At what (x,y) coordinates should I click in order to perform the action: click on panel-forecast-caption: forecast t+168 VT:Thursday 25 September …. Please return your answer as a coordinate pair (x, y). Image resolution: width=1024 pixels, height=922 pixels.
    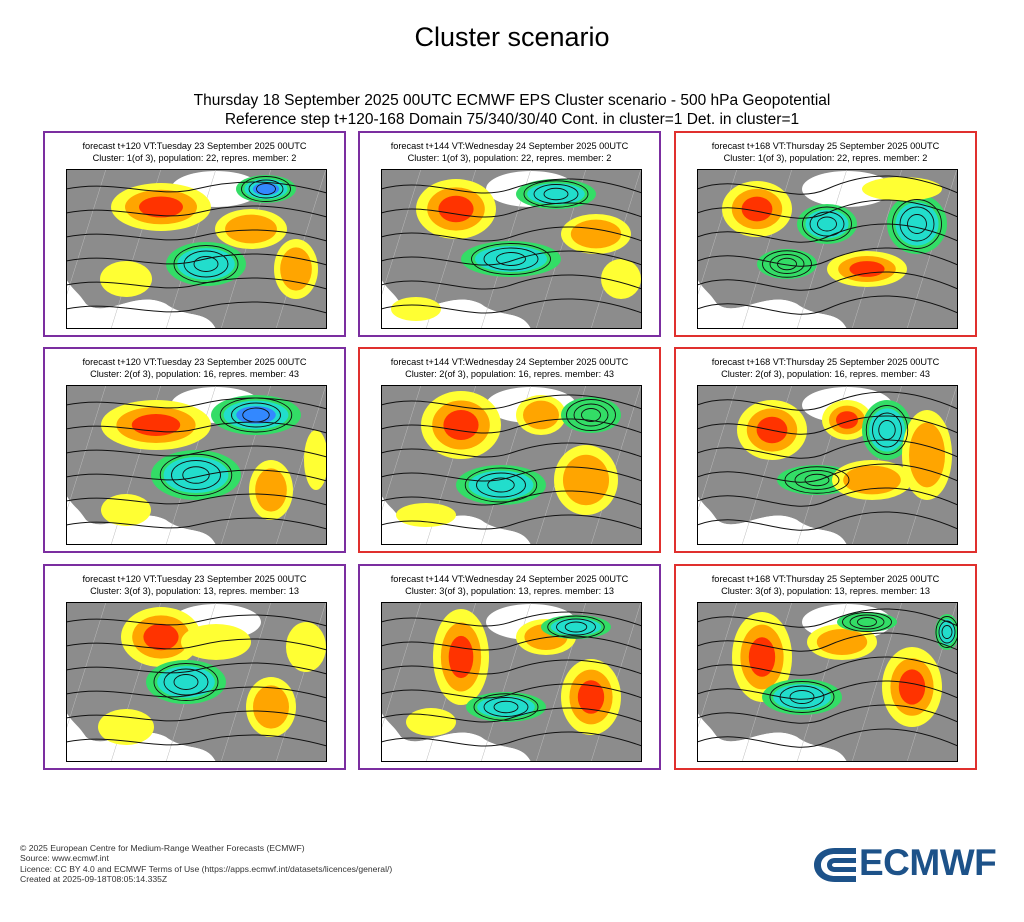
    Looking at the image, I should click on (825, 362).